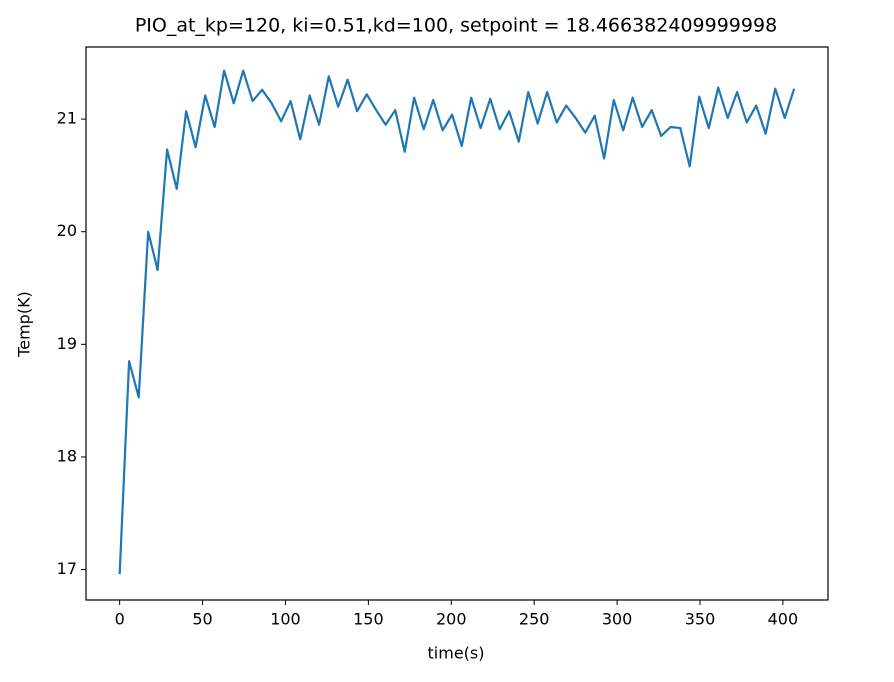 The height and width of the screenshot is (682, 894). What do you see at coordinates (617, 619) in the screenshot?
I see `x-tick-label: 300` at bounding box center [617, 619].